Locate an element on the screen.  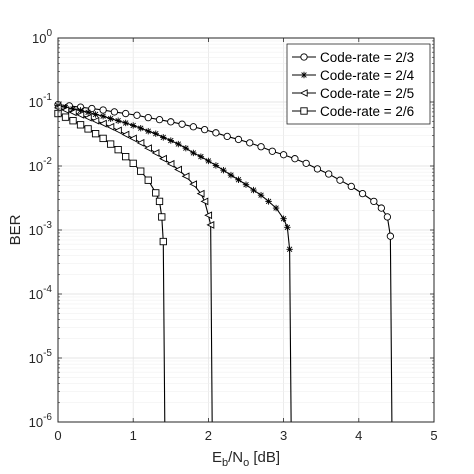
x-axis-label-tail: [dB] is located at coordinates (264, 457).